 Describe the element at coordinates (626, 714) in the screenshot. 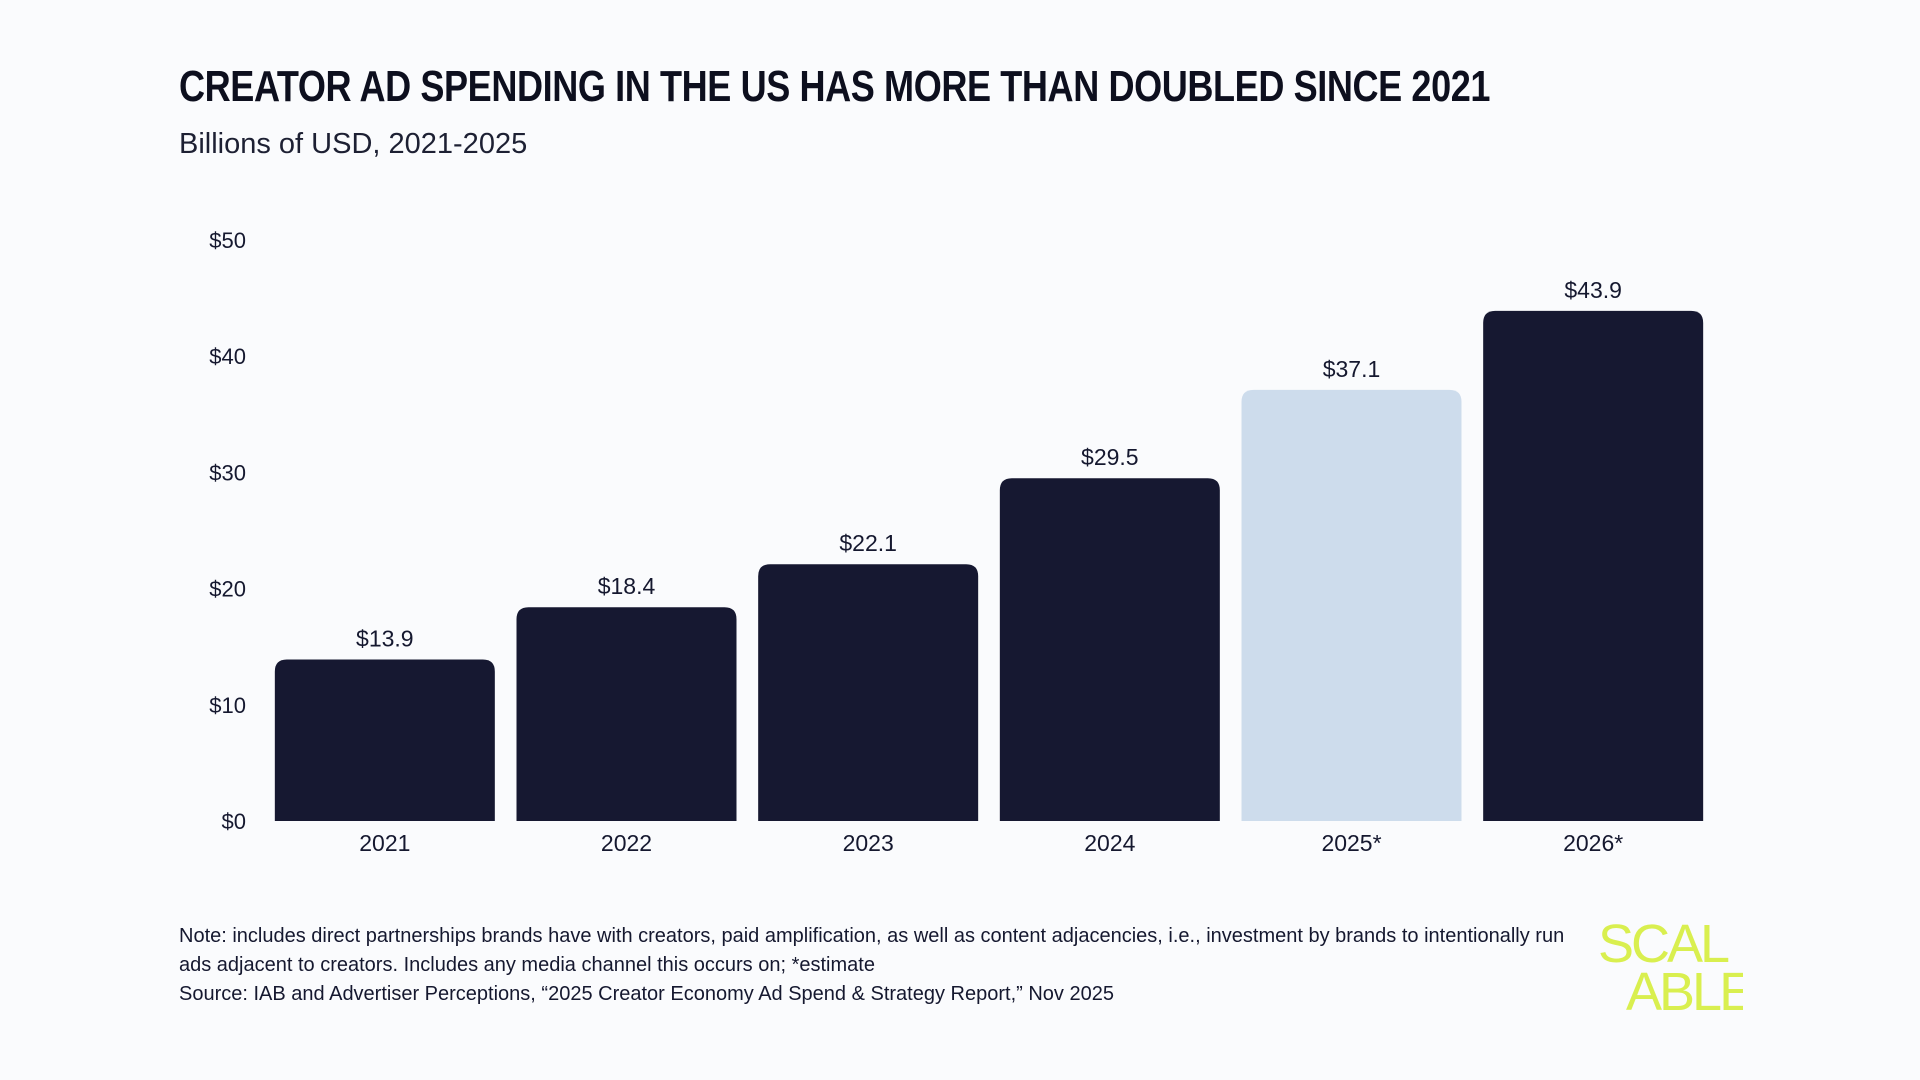

I see `bar-2022` at that location.